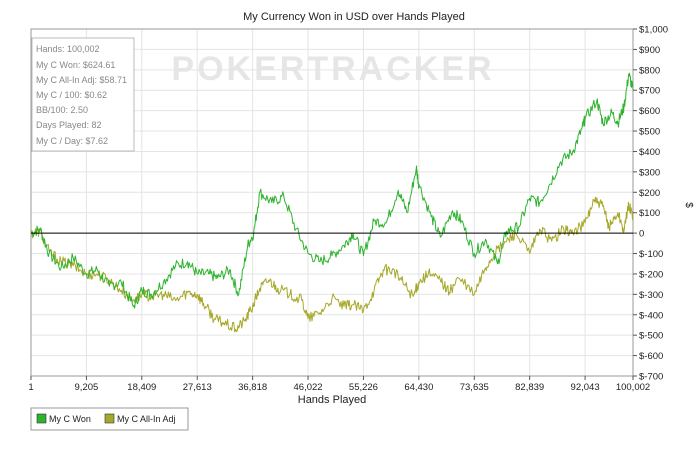 The width and height of the screenshot is (700, 449). What do you see at coordinates (87, 387) in the screenshot?
I see `x-tick-label: 9,205` at bounding box center [87, 387].